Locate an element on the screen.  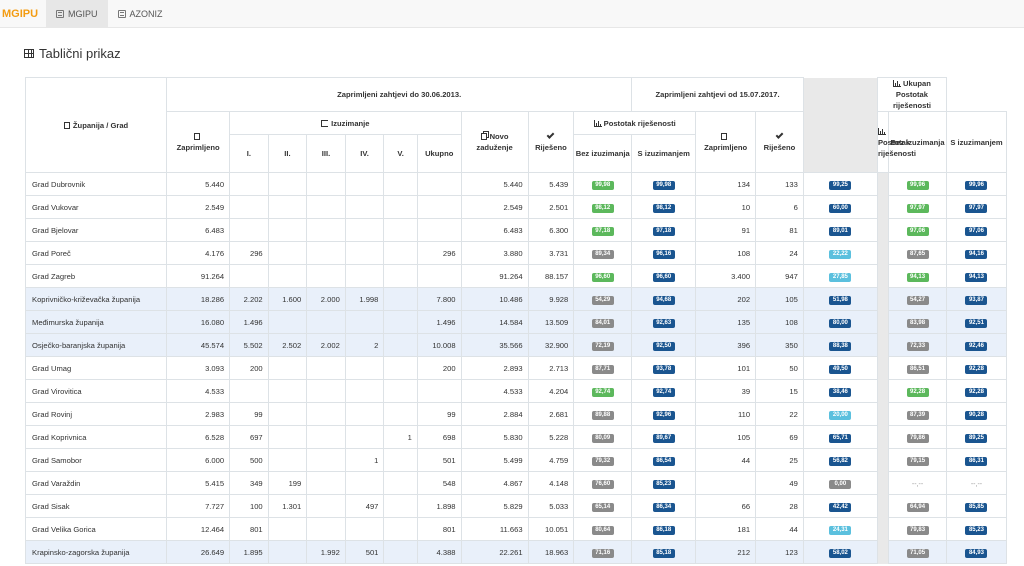
percent-without-exemption-cell: 87,71 is located at coordinates (603, 368).